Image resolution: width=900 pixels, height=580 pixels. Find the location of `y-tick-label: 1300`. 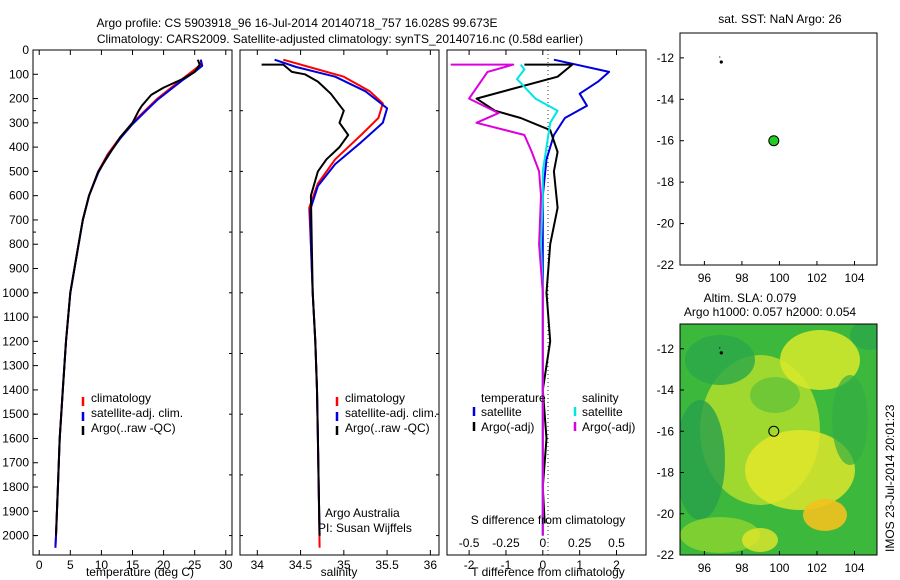

y-tick-label: 1300 is located at coordinates (15, 366).